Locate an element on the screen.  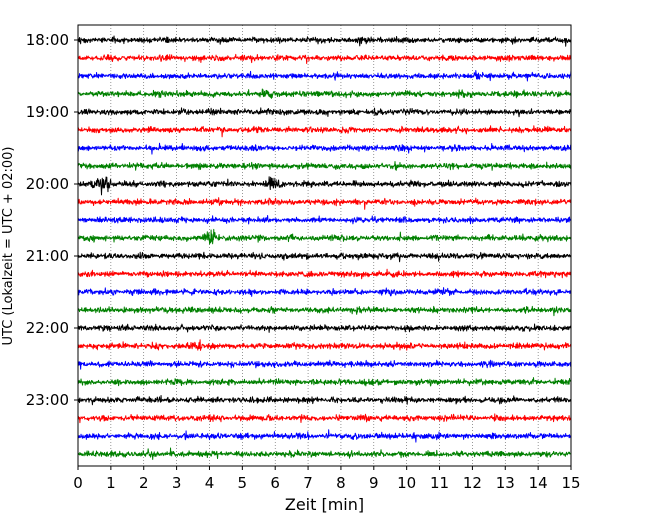
y-tick-label: 19:00 is located at coordinates (47, 112).